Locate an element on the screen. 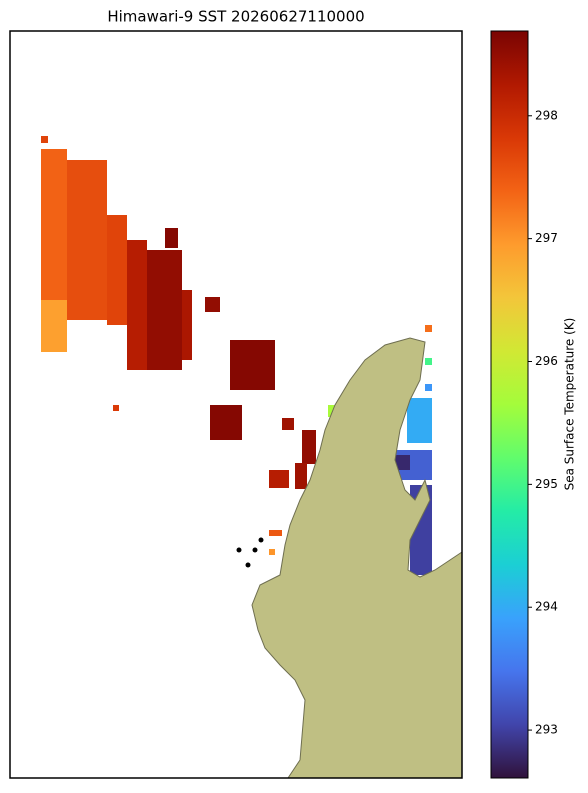  markers is located at coordinates (250, 552).